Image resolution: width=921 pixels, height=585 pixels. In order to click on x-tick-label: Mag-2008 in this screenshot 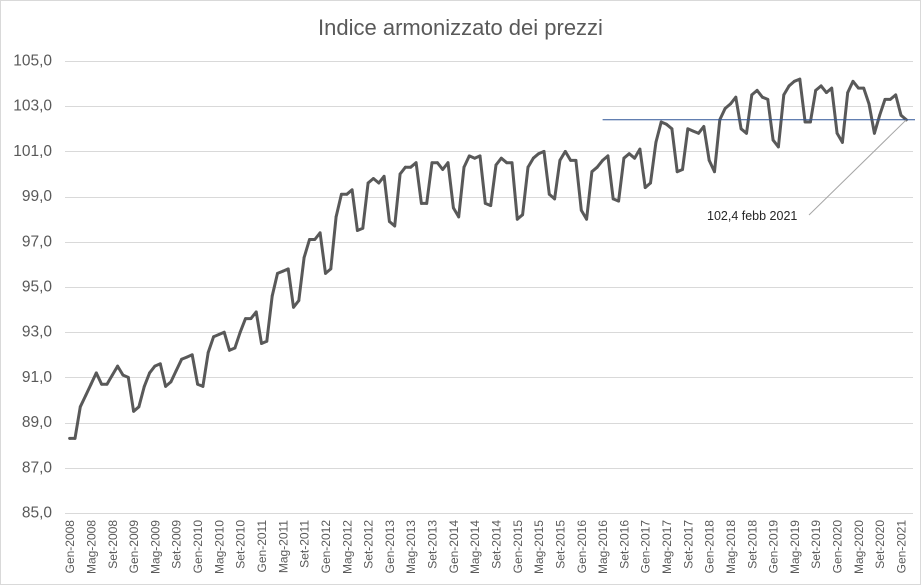, I will do `click(92, 547)`.